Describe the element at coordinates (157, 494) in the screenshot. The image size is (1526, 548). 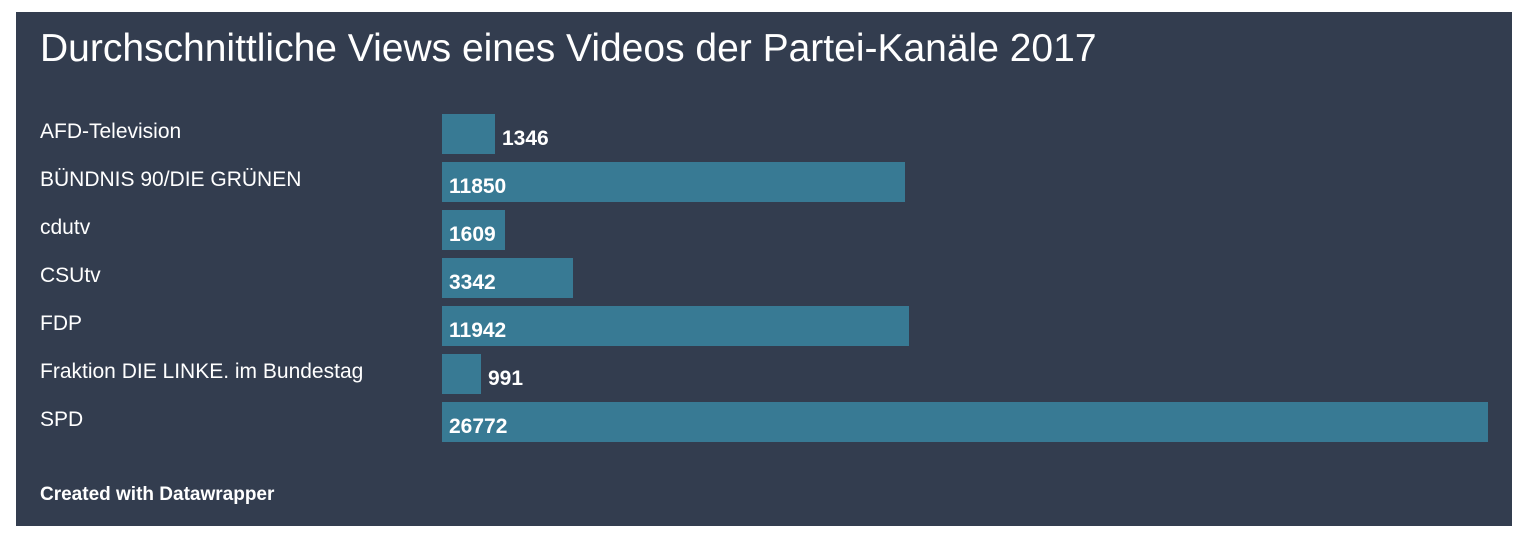
I see `datawrapper-credit: Created with Datawrapper` at that location.